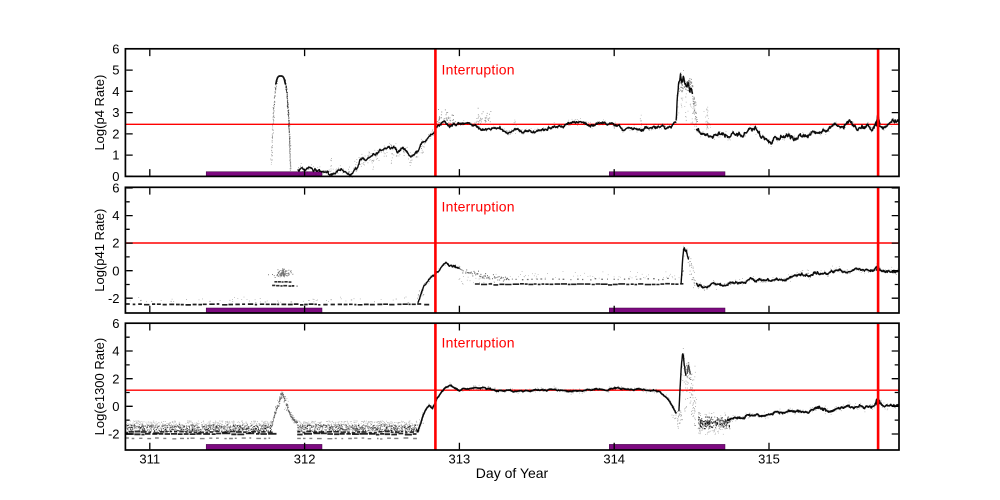 The image size is (1000, 500). What do you see at coordinates (460, 458) in the screenshot?
I see `svg-text: 313` at bounding box center [460, 458].